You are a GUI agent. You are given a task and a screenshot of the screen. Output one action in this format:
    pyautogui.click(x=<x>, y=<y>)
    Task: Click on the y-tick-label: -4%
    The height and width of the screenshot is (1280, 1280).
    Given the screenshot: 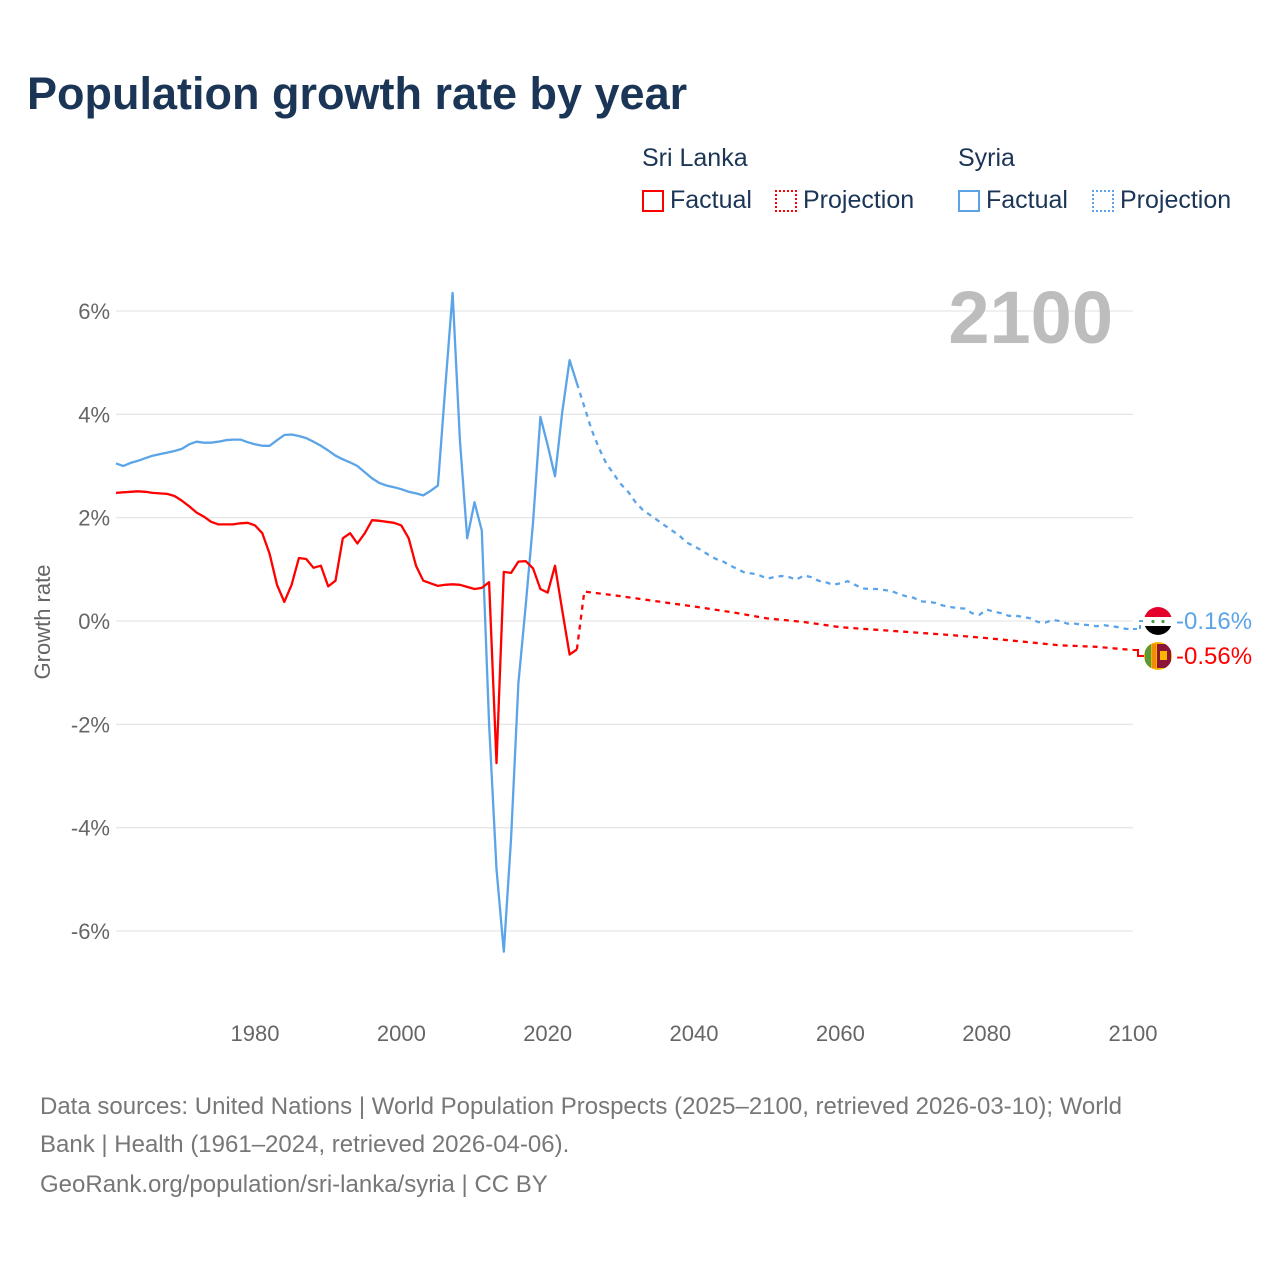 What is the action you would take?
    pyautogui.click(x=90, y=828)
    